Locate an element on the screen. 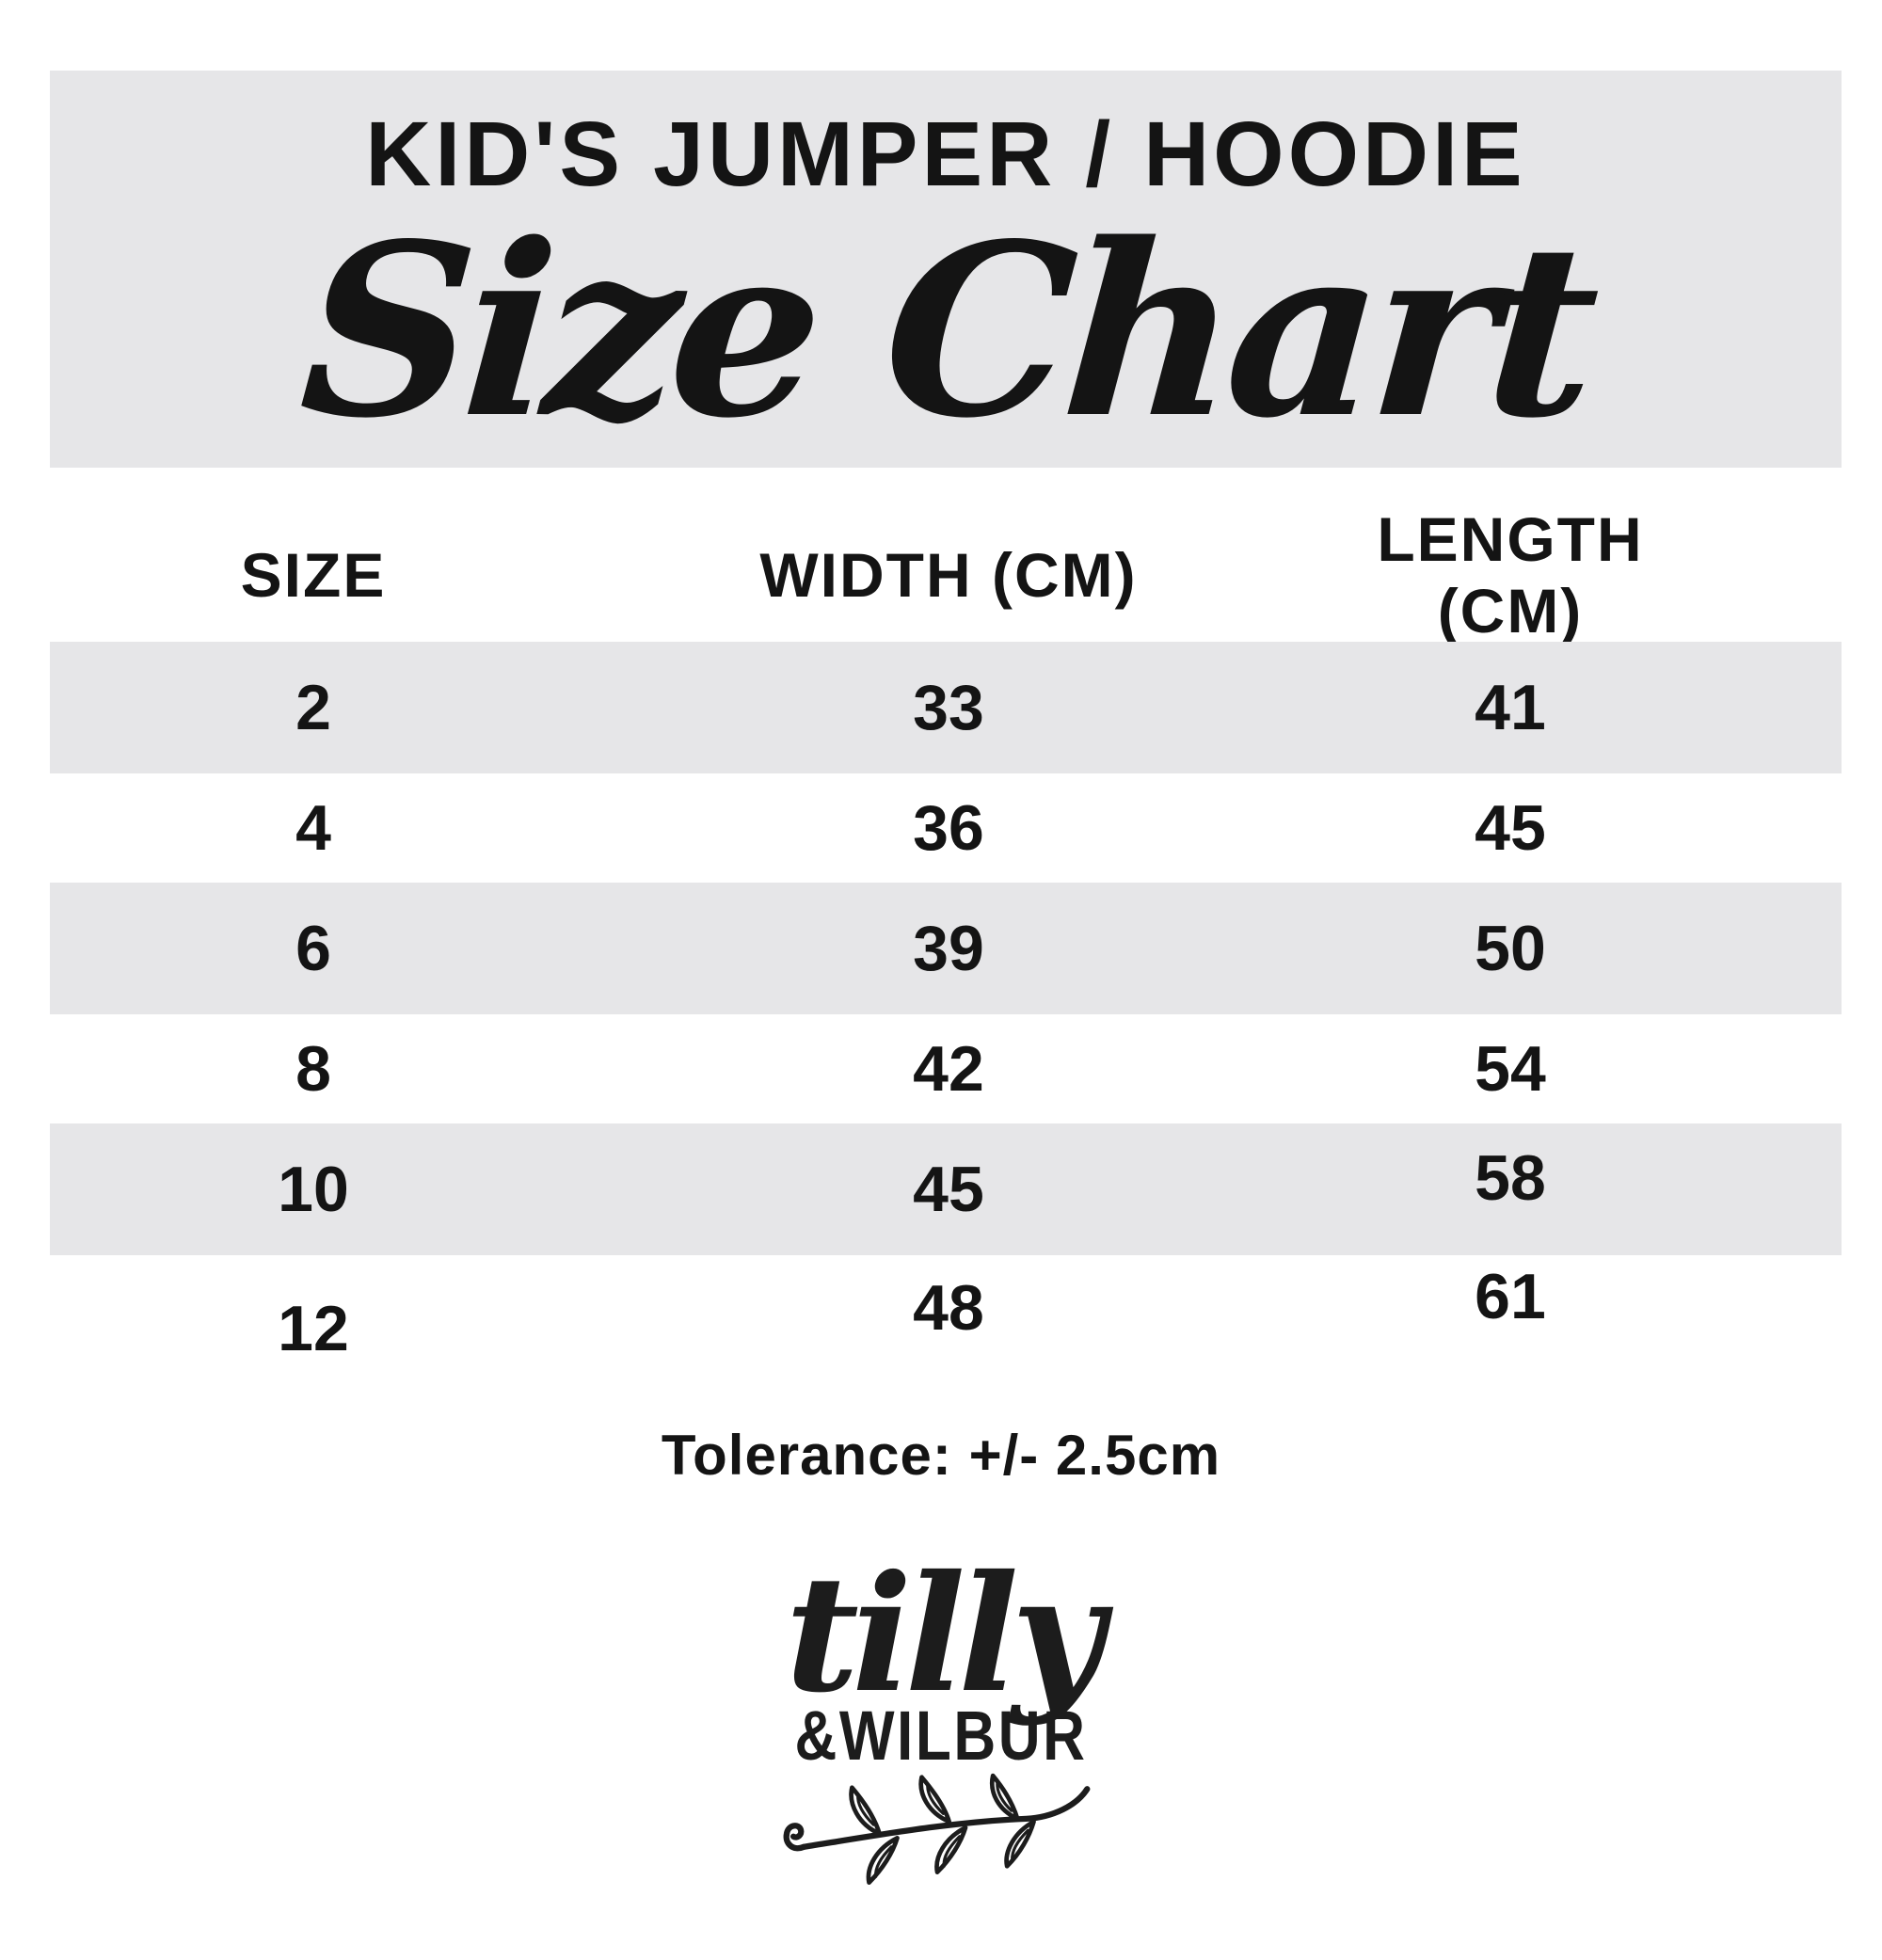 The width and height of the screenshot is (1882, 1960). laurel-branch-icon is located at coordinates (941, 1838).